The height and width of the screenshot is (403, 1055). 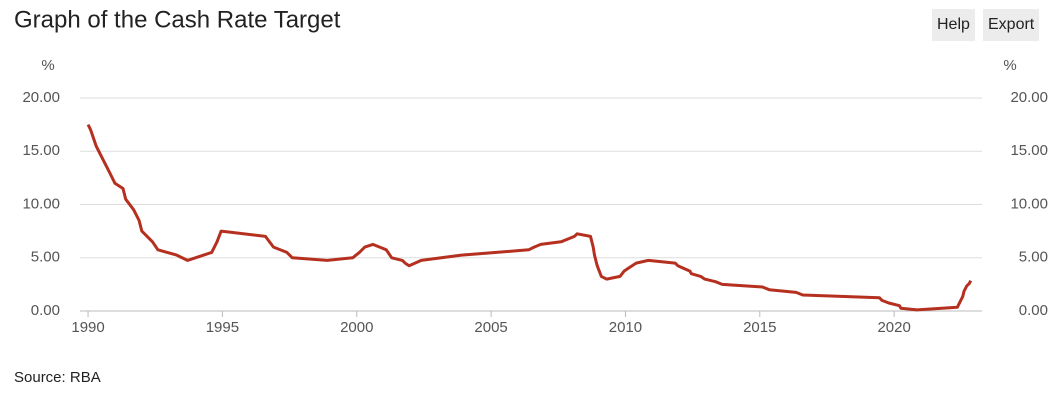 What do you see at coordinates (953, 25) in the screenshot?
I see `help-button: Help` at bounding box center [953, 25].